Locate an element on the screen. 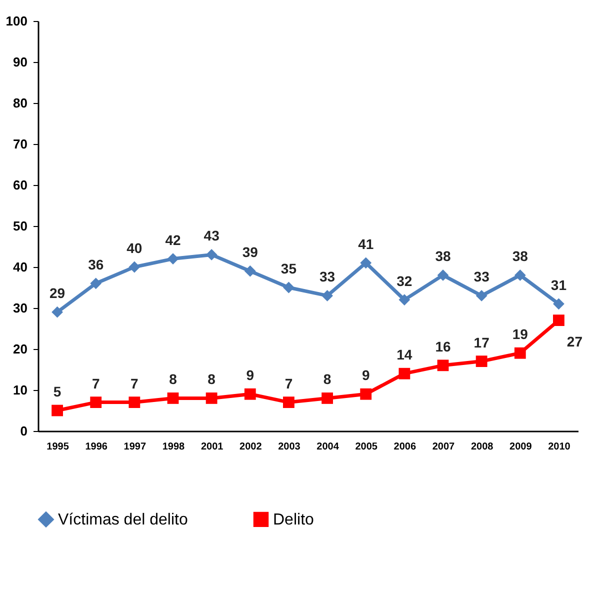 The image size is (613, 590). x-tick-label: 2003 is located at coordinates (289, 447).